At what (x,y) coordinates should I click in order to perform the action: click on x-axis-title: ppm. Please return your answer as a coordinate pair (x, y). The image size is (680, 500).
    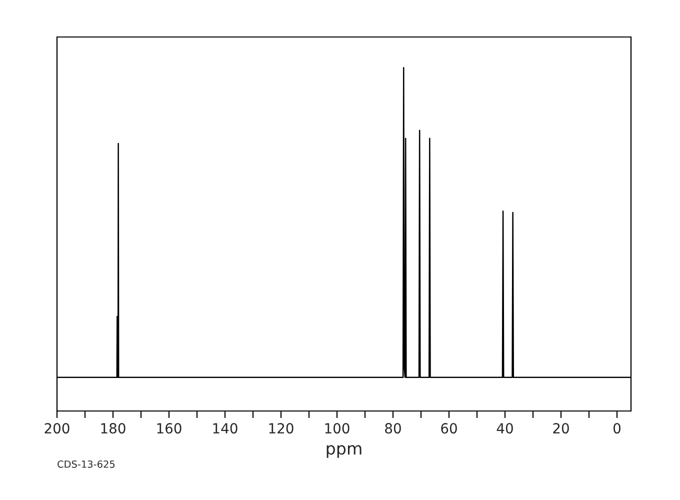
    Looking at the image, I should click on (344, 451).